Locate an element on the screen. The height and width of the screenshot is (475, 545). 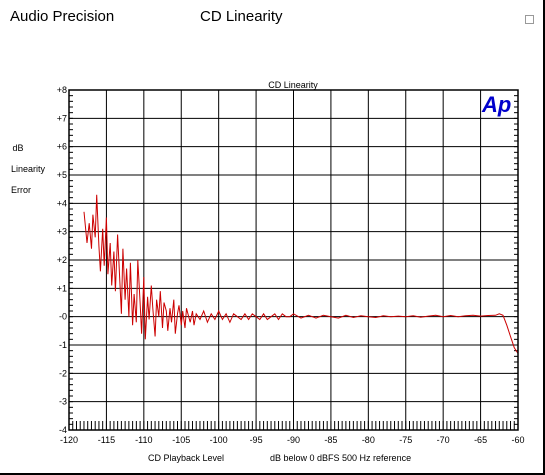
y-tick-label: -3 is located at coordinates (63, 402).